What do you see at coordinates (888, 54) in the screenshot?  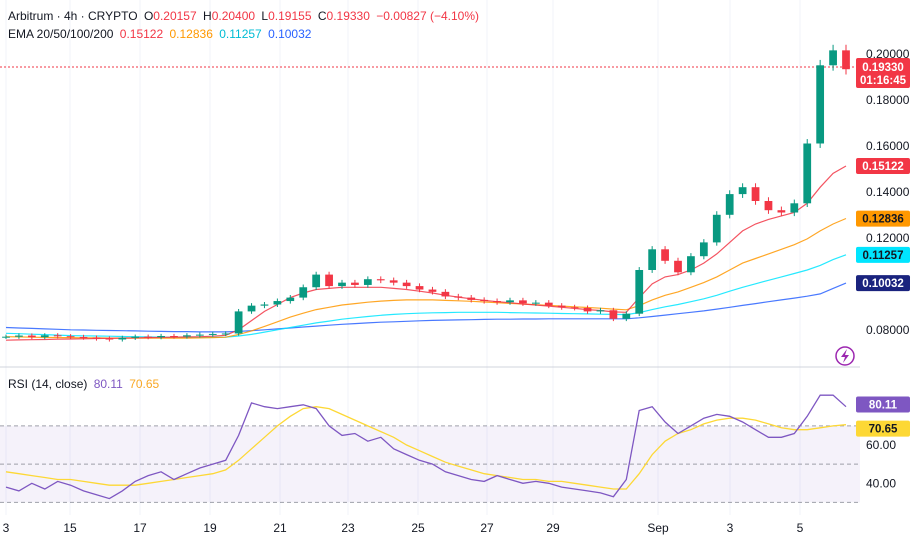 I see `price-tick-label: 0.20000` at bounding box center [888, 54].